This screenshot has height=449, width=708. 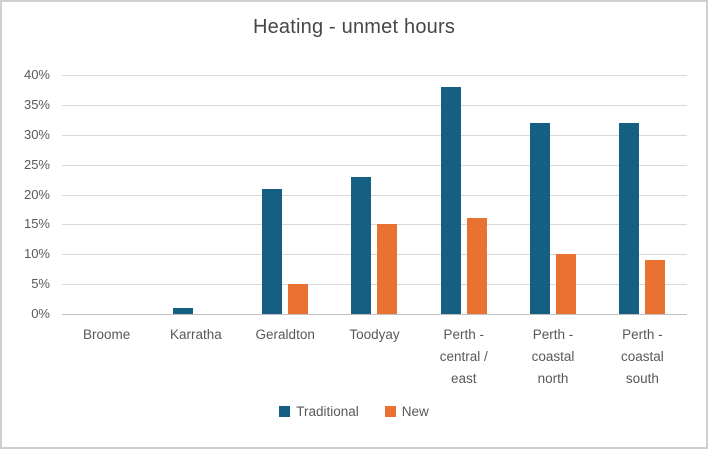 What do you see at coordinates (182, 311) in the screenshot?
I see `bar-traditional-karratha` at bounding box center [182, 311].